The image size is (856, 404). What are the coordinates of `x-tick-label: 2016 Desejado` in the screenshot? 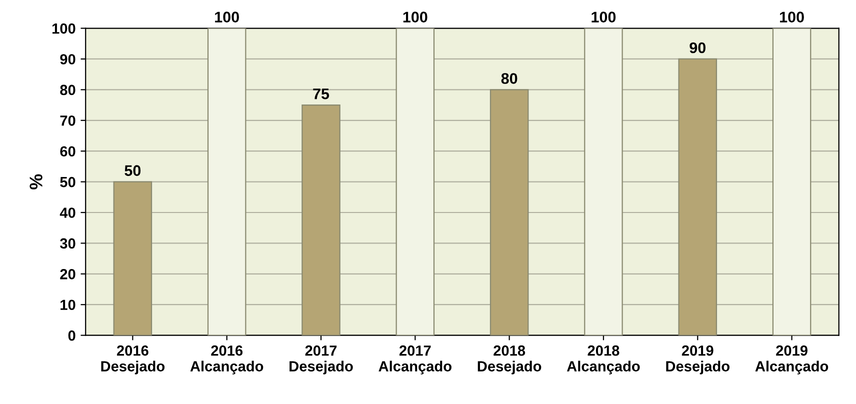 It's located at (133, 359).